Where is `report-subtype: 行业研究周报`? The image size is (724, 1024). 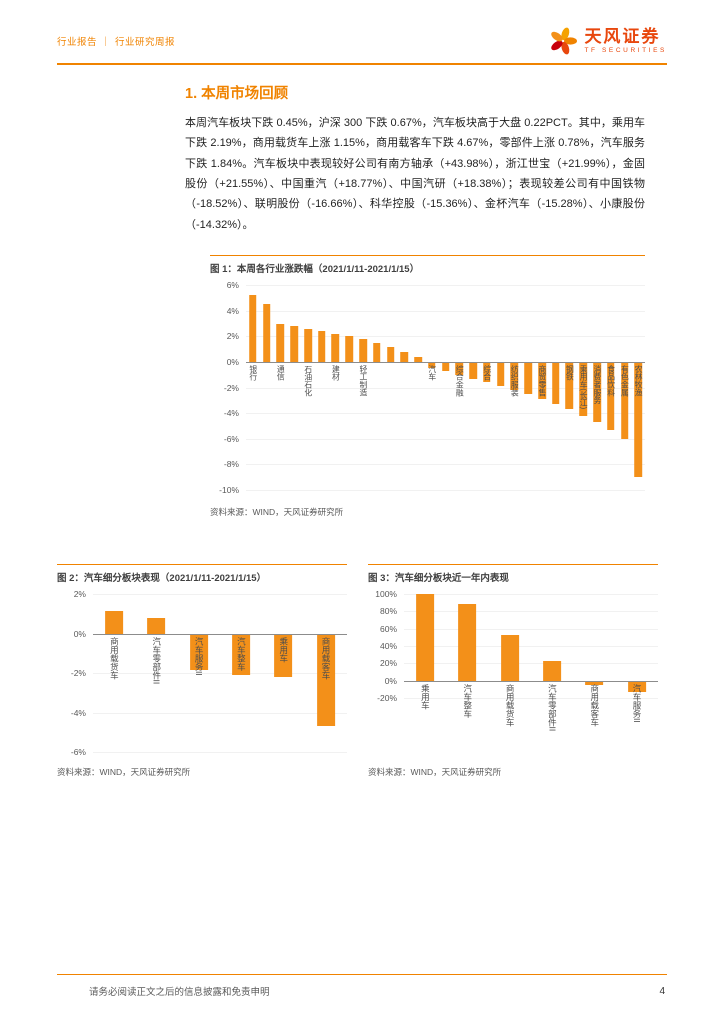
report-subtype: 行业研究周报 is located at coordinates (145, 42).